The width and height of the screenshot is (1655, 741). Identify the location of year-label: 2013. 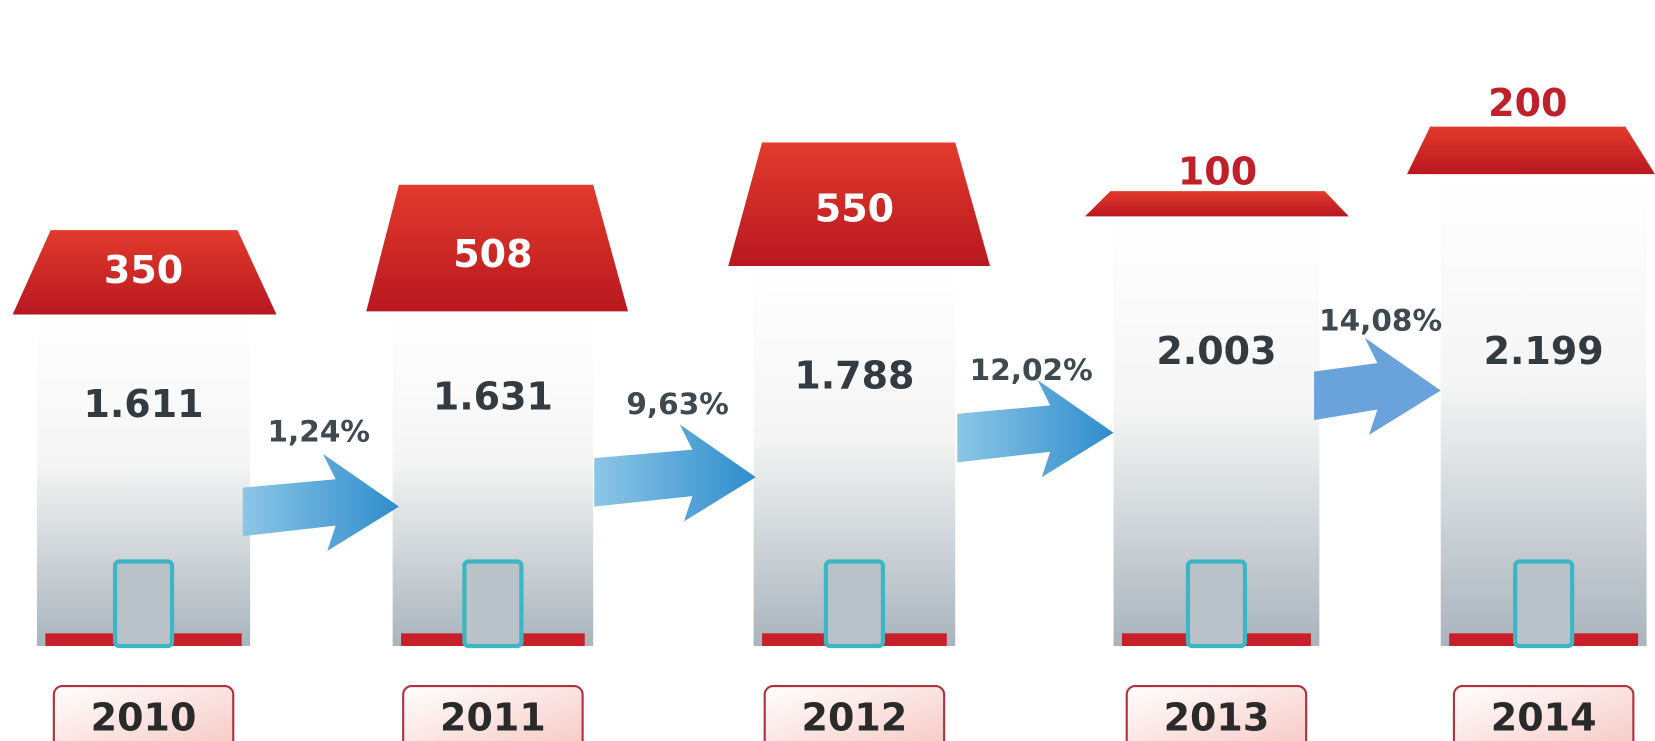
(1217, 717).